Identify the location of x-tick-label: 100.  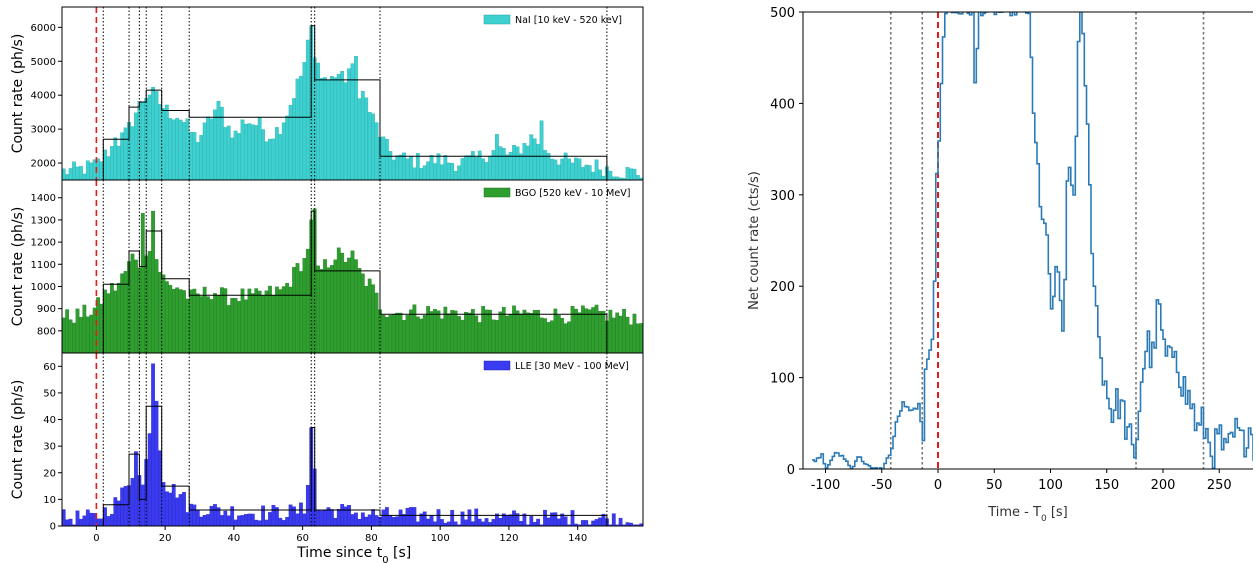
(440, 538).